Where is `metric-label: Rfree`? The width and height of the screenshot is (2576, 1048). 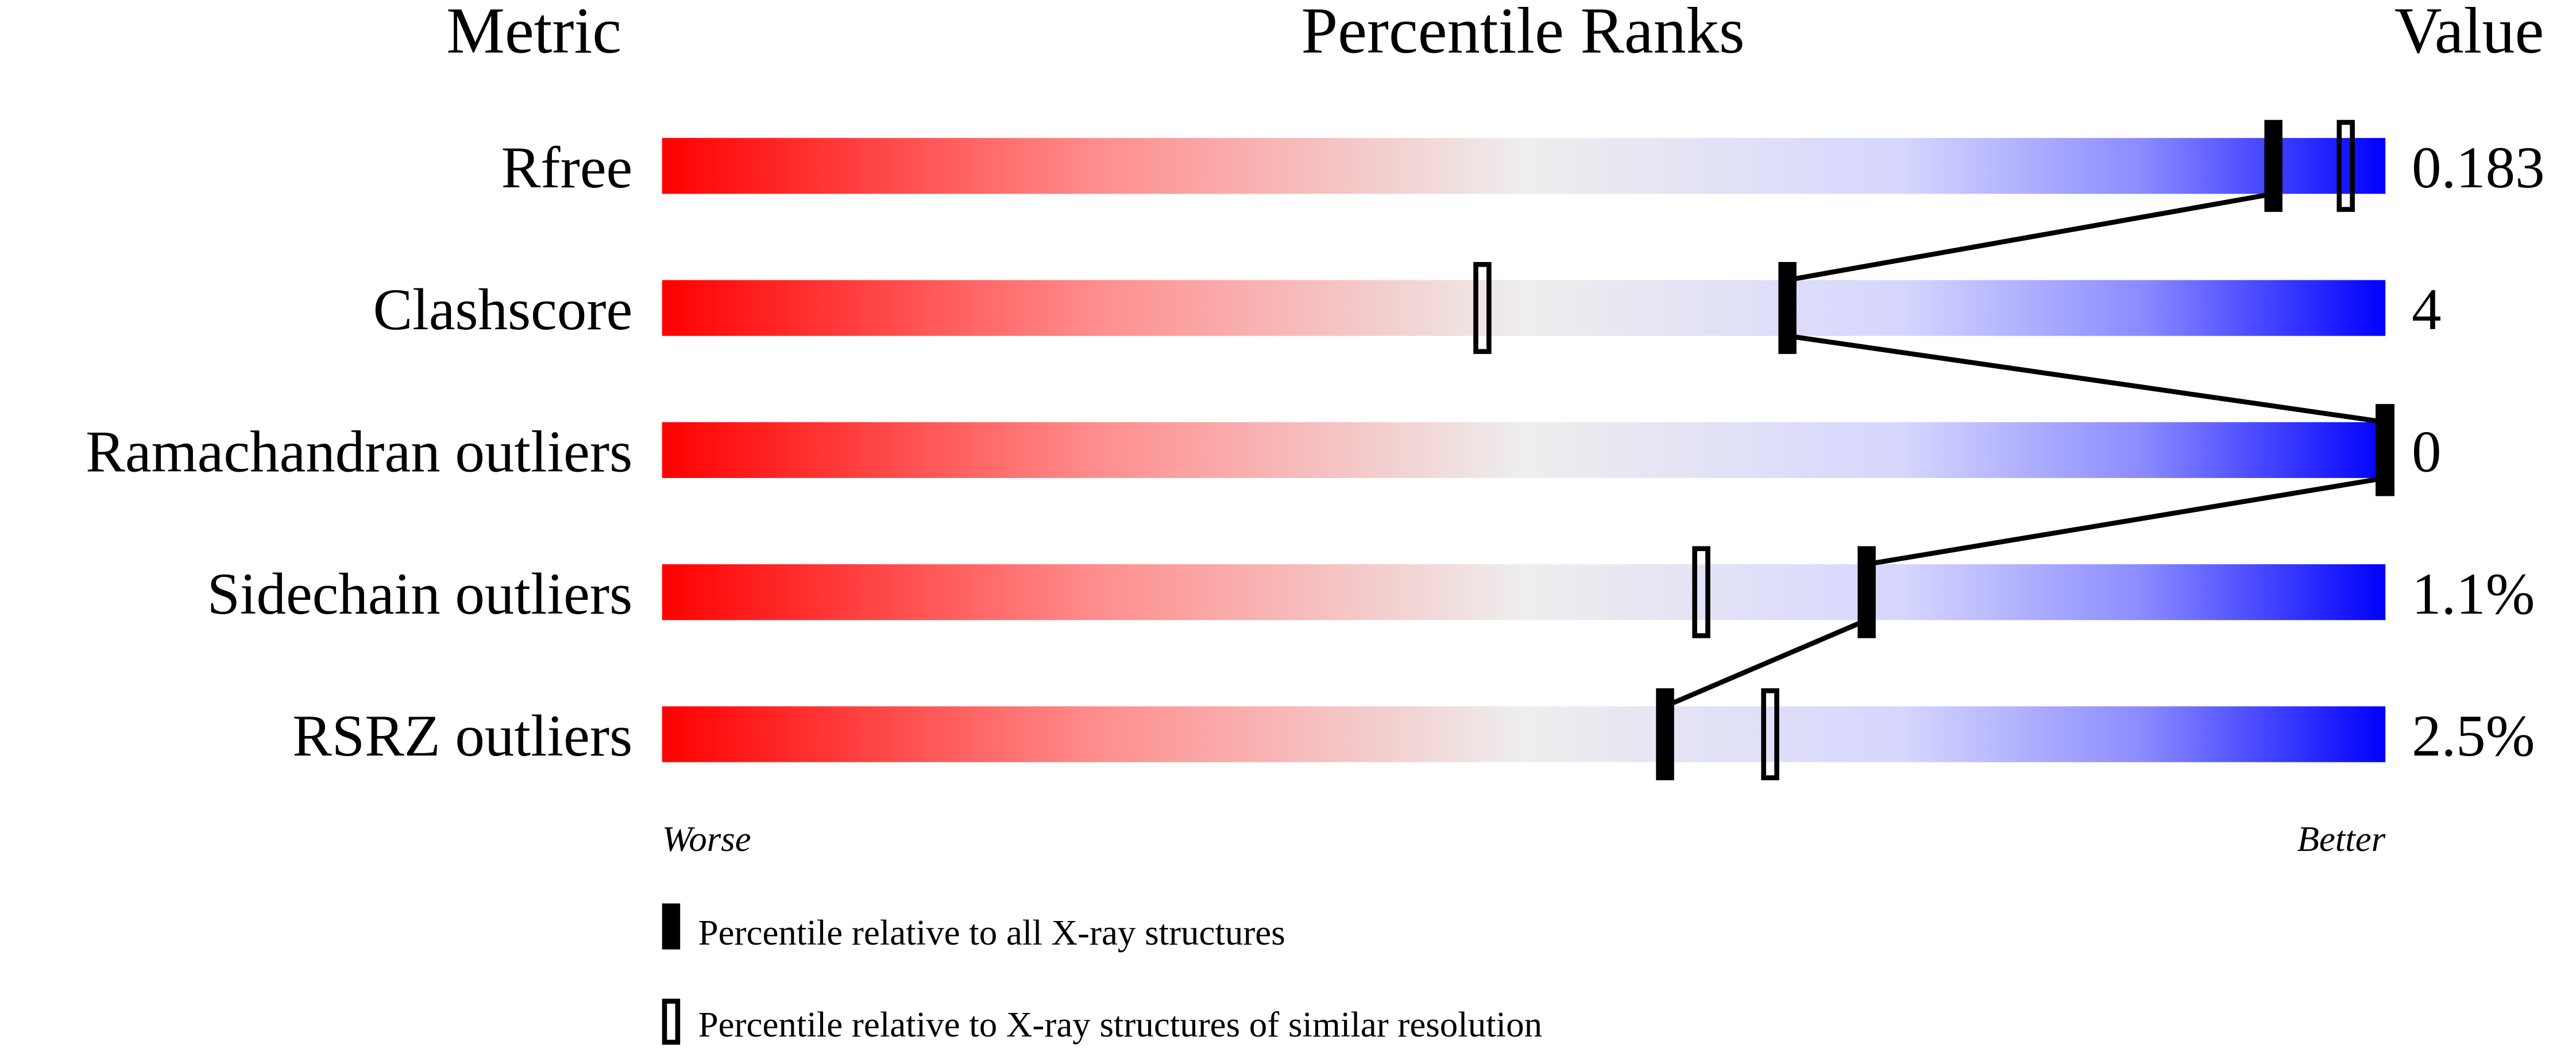
metric-label: Rfree is located at coordinates (567, 168).